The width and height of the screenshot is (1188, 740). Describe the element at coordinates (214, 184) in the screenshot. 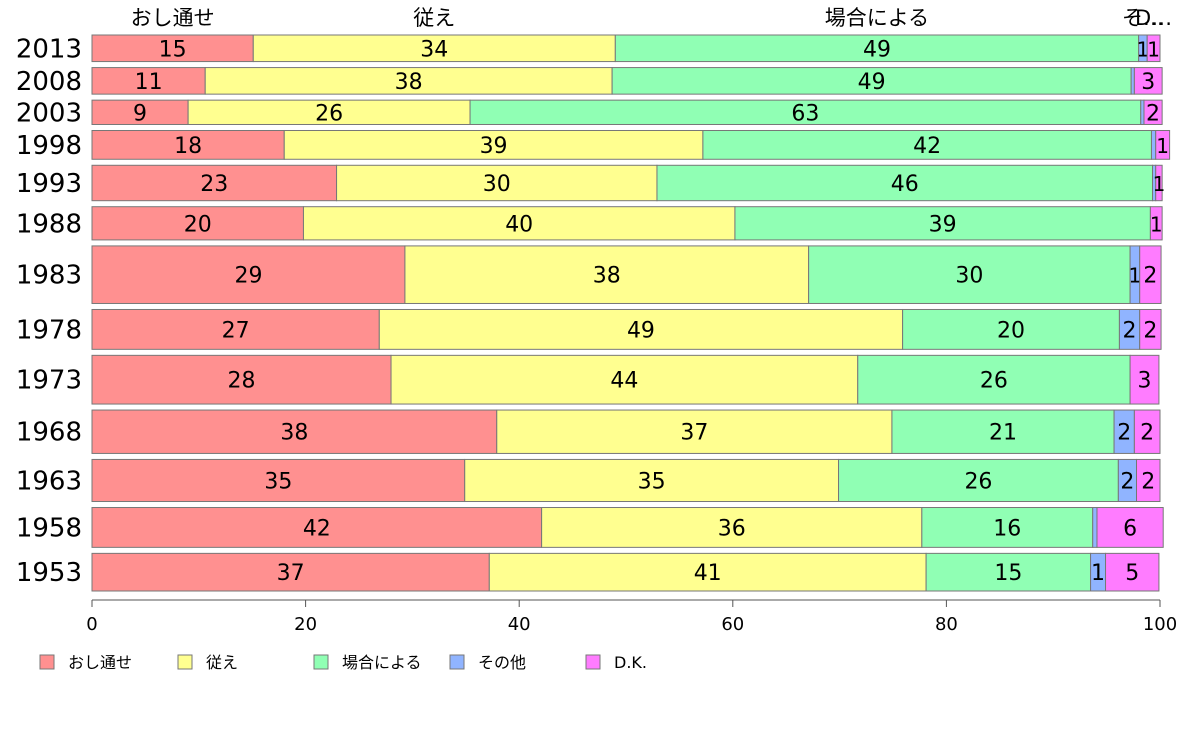

I see `value-label-1993-s0: 23` at that location.